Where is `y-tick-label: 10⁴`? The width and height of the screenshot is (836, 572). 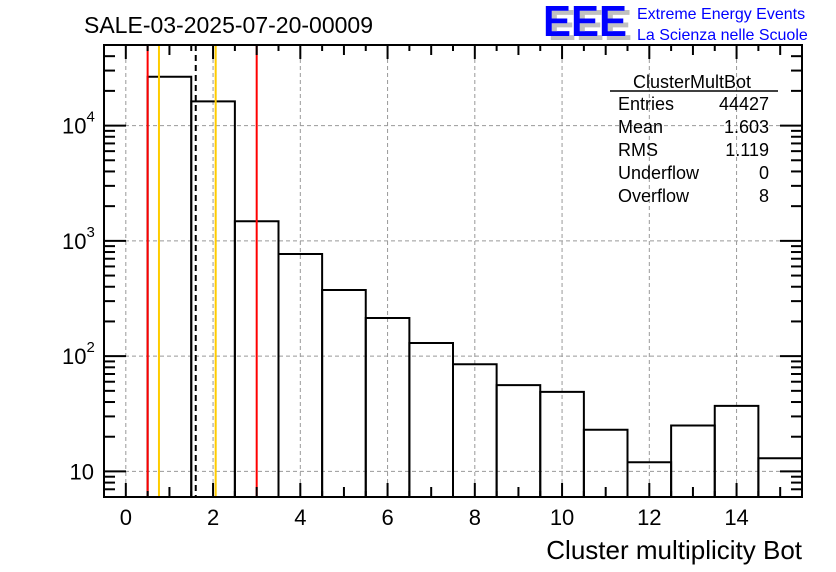 y-tick-label: 10⁴ is located at coordinates (78, 124).